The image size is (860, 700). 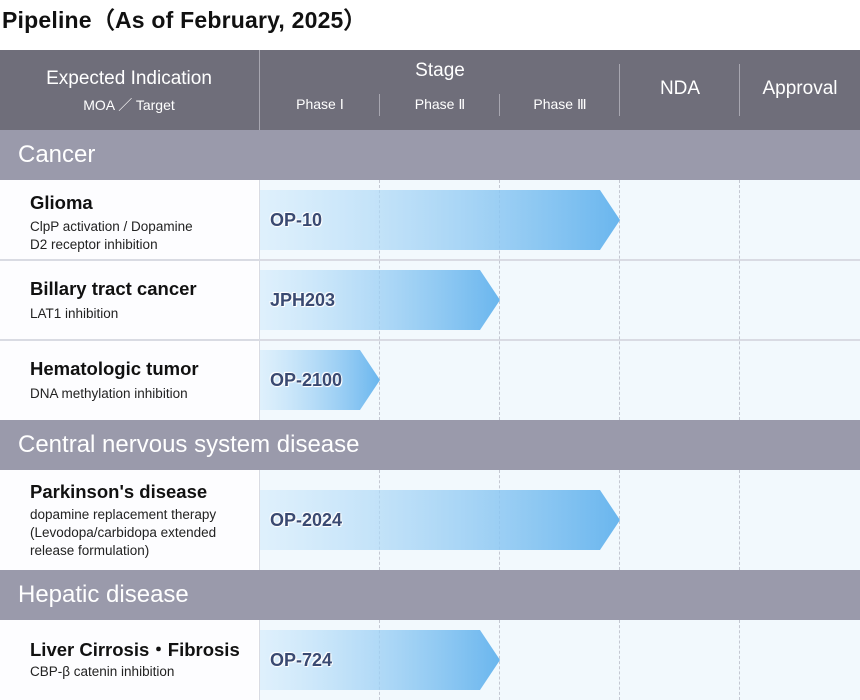 I want to click on indication-name: Glioma, so click(x=61, y=202).